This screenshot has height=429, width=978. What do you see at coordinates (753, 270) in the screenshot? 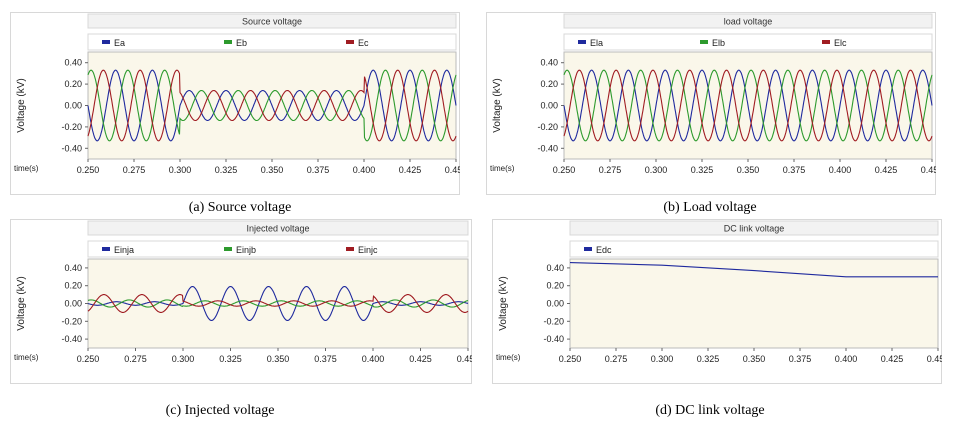
I see `series-line-edc` at bounding box center [753, 270].